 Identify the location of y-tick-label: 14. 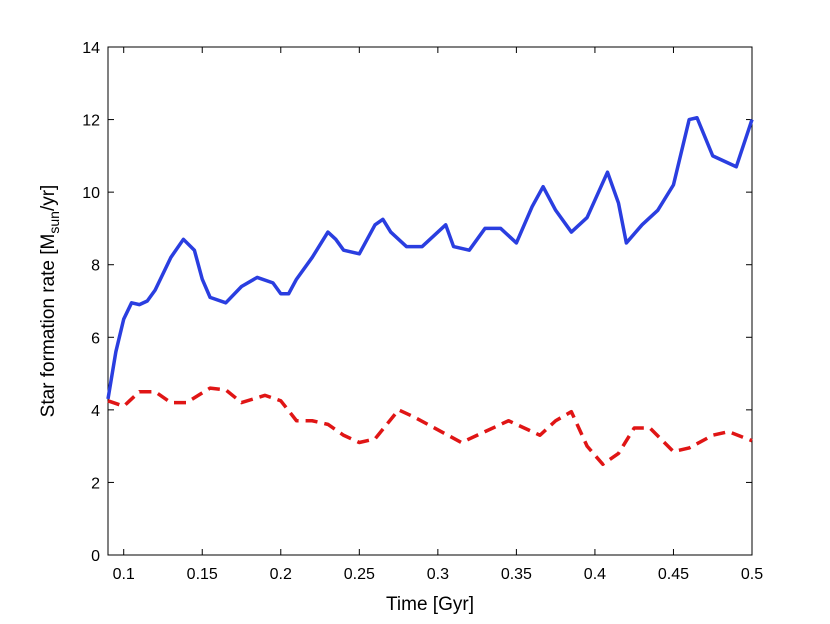
(91, 48).